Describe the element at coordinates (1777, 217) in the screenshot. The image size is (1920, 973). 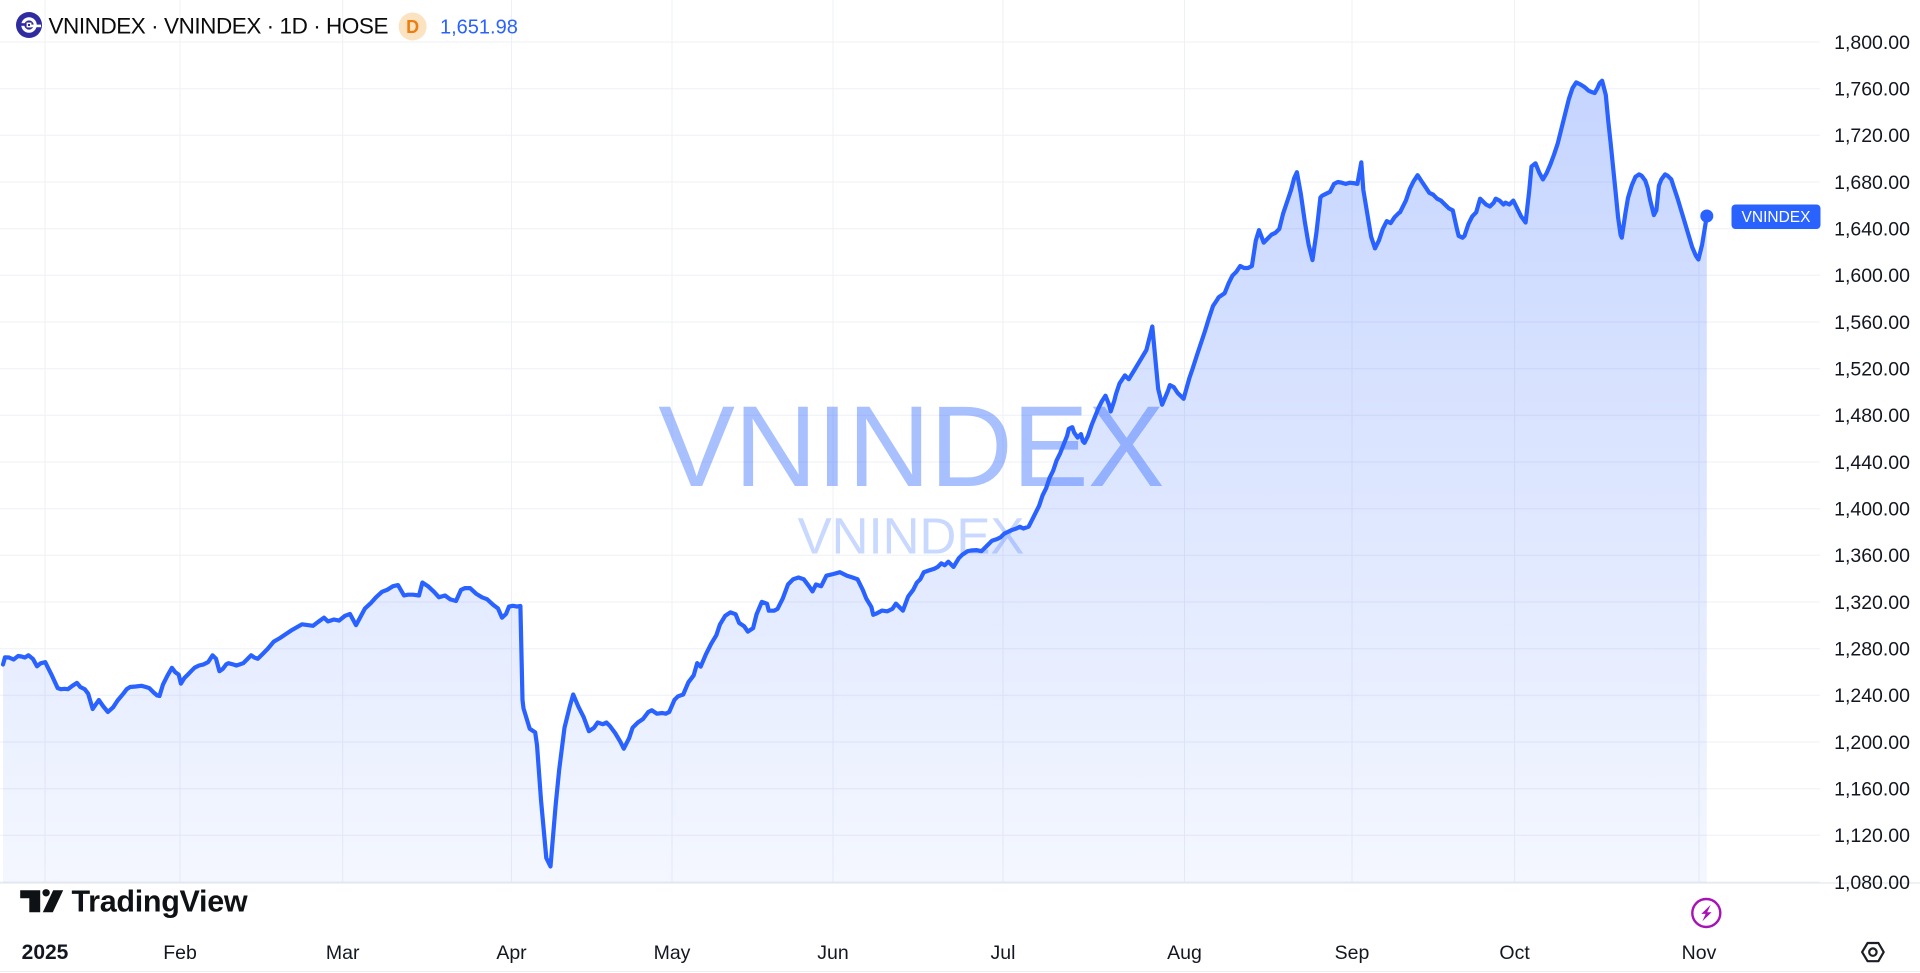
I see `svg-text: VNINDEX` at that location.